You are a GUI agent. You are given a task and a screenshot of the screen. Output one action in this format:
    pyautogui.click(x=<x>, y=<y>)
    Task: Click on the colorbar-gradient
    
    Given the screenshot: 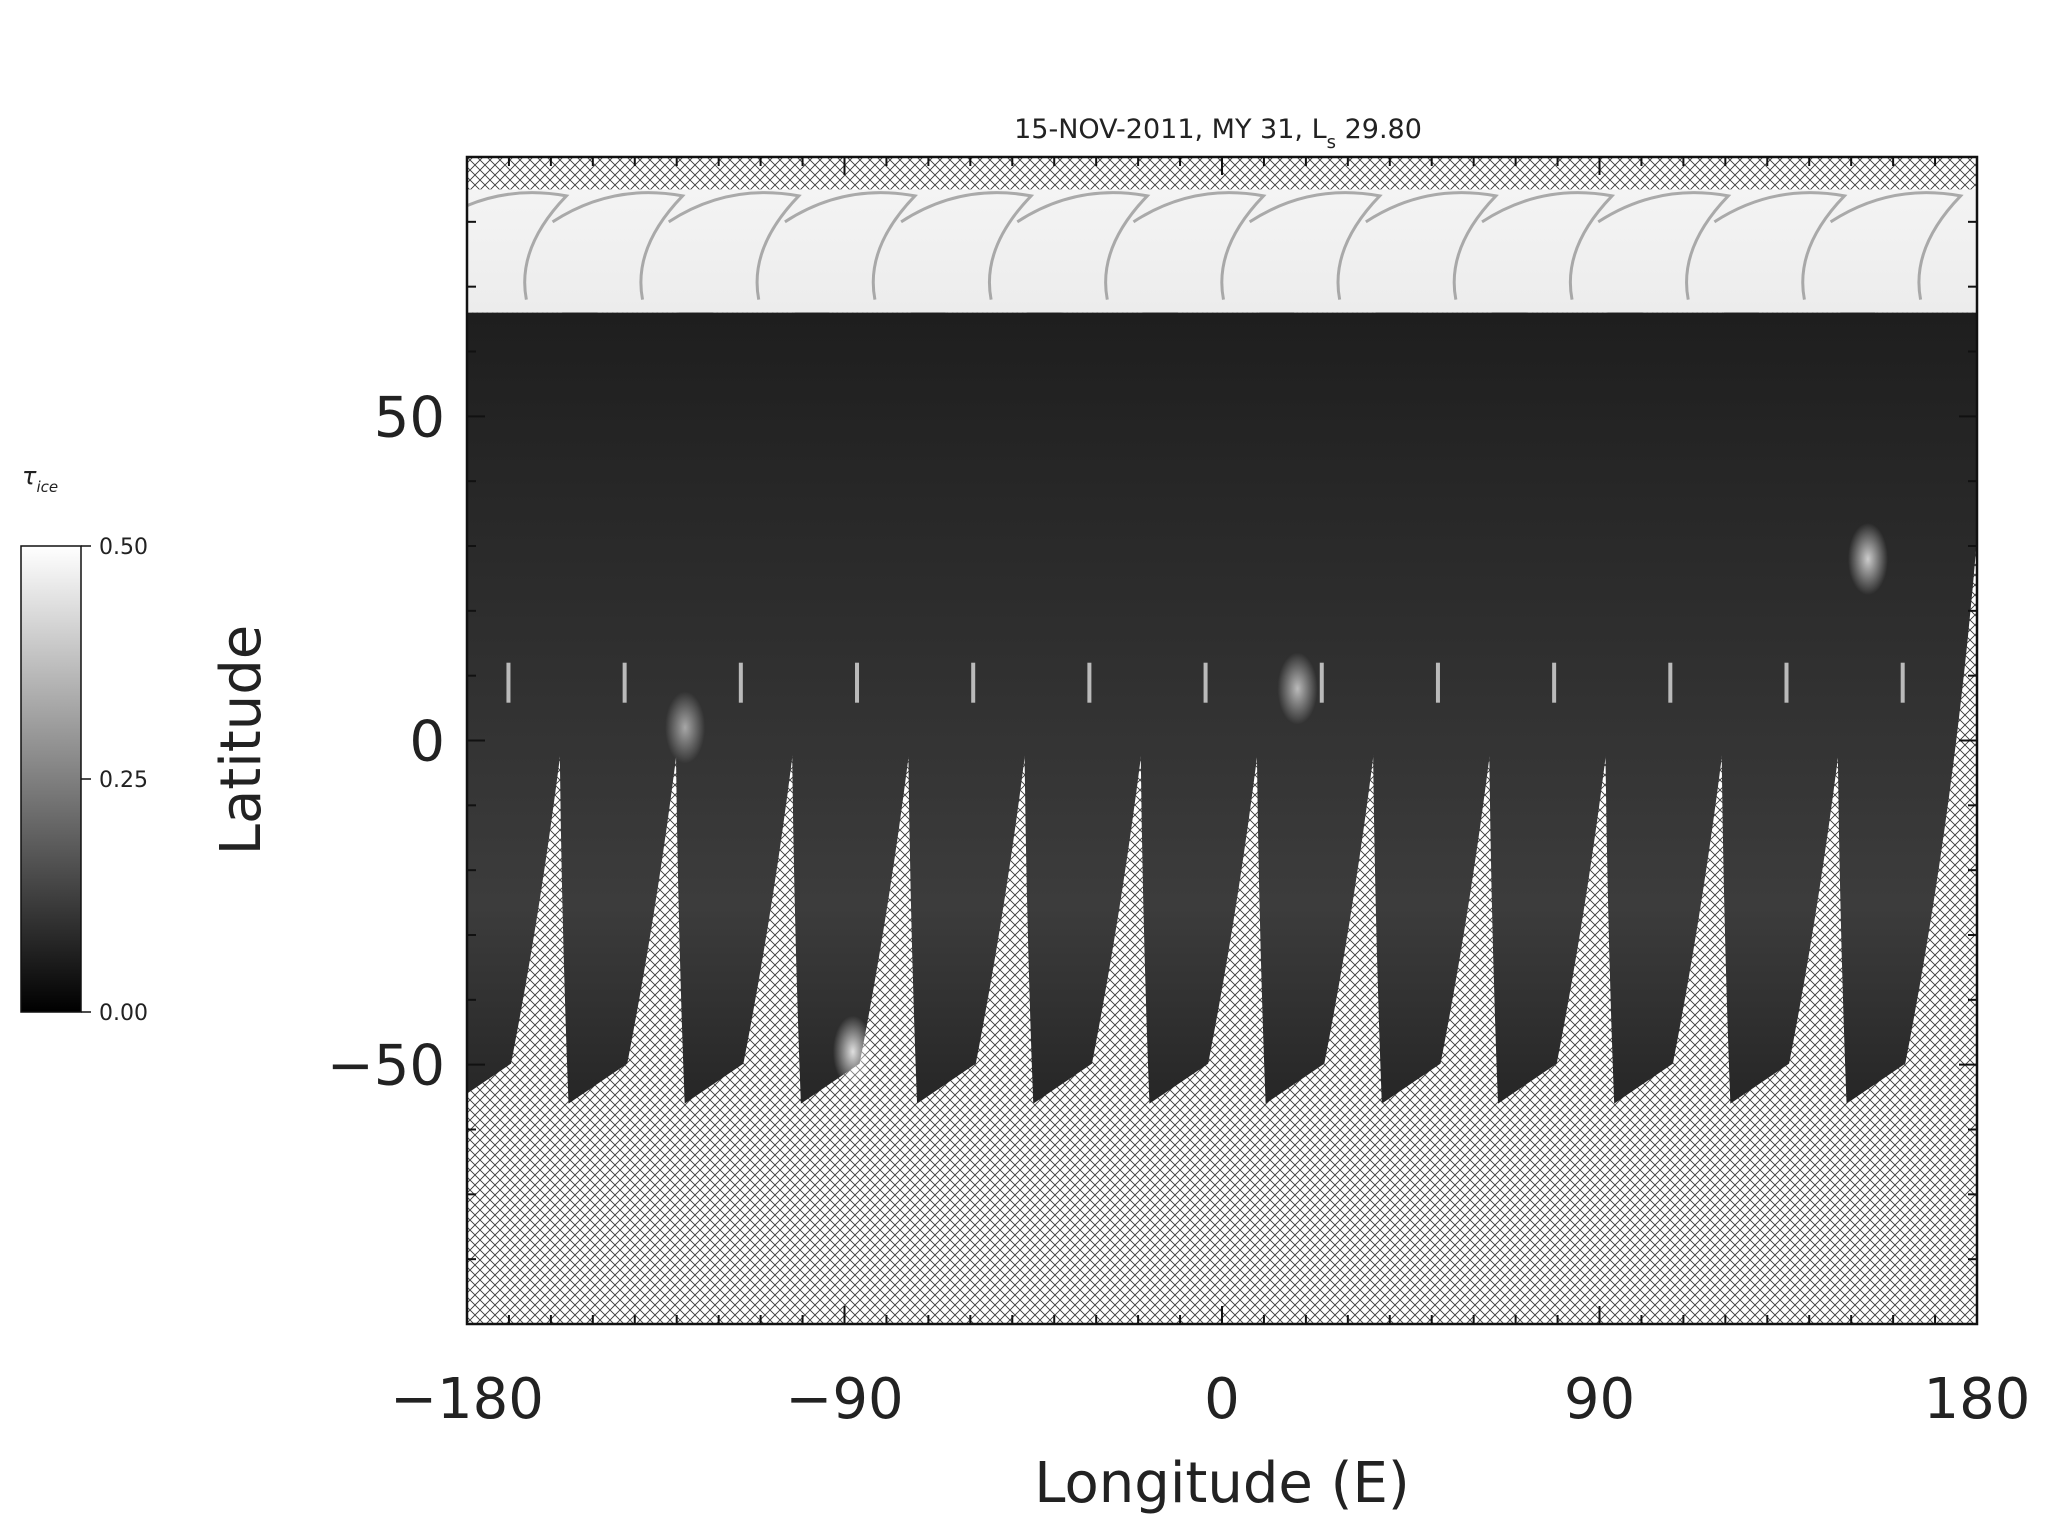 What is the action you would take?
    pyautogui.click(x=51, y=779)
    